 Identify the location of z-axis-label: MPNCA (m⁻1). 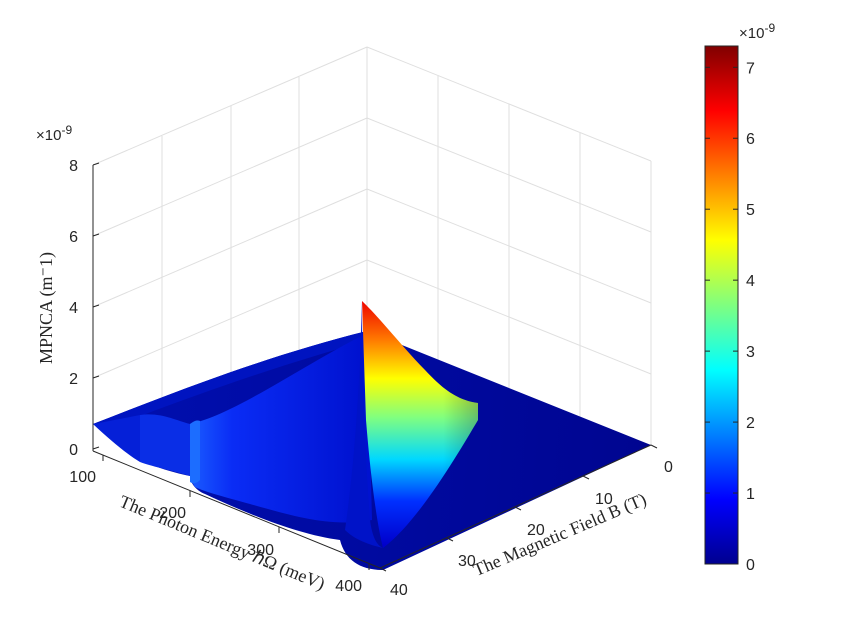
(46, 308).